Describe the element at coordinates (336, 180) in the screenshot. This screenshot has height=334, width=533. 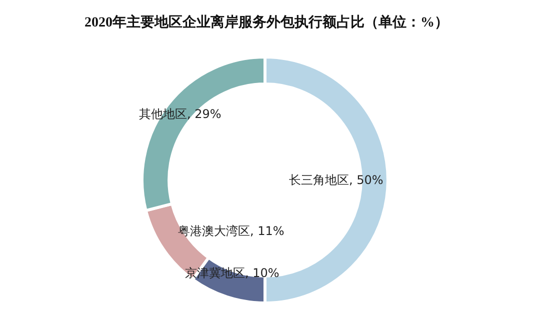
I see `slice-label: 长三角地区, 50%` at that location.